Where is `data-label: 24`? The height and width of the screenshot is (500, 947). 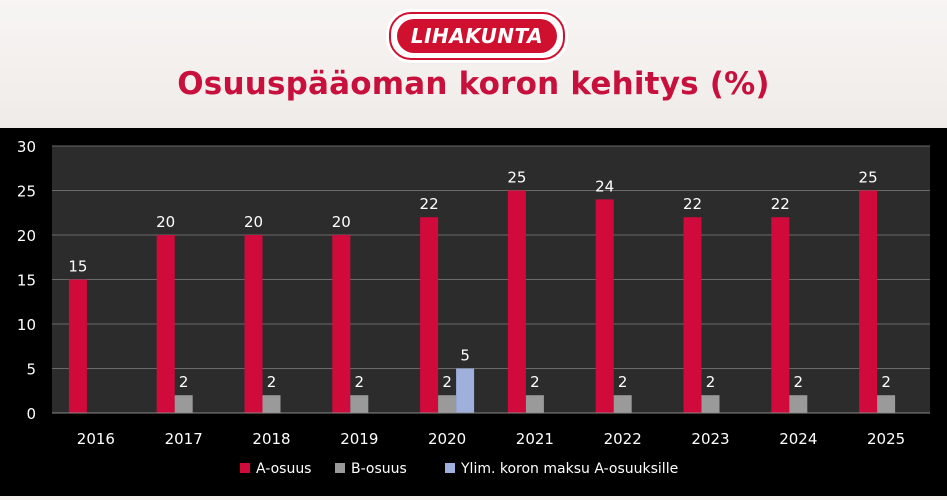
data-label: 24 is located at coordinates (604, 186).